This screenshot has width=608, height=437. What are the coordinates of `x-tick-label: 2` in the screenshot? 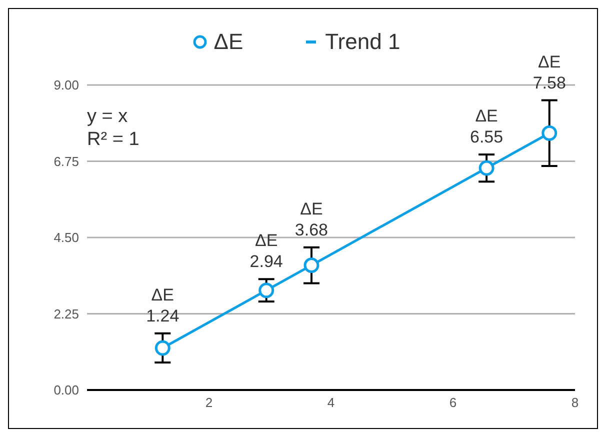 It's located at (209, 402).